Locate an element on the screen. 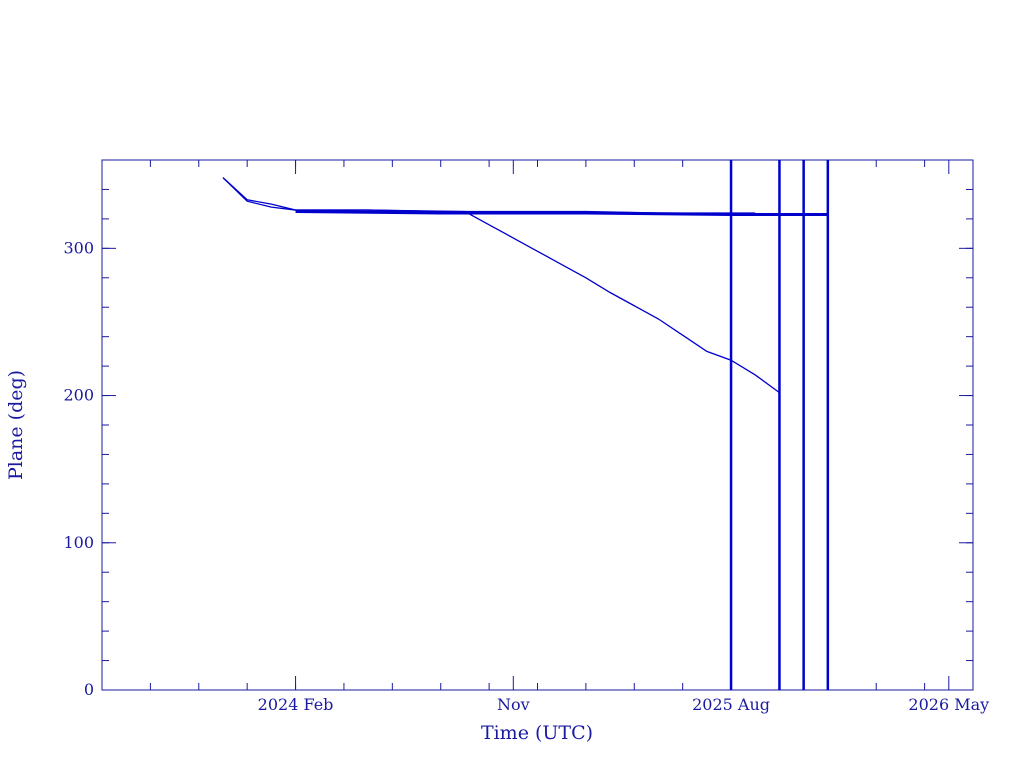  x-tick-label: Nov is located at coordinates (513, 704).